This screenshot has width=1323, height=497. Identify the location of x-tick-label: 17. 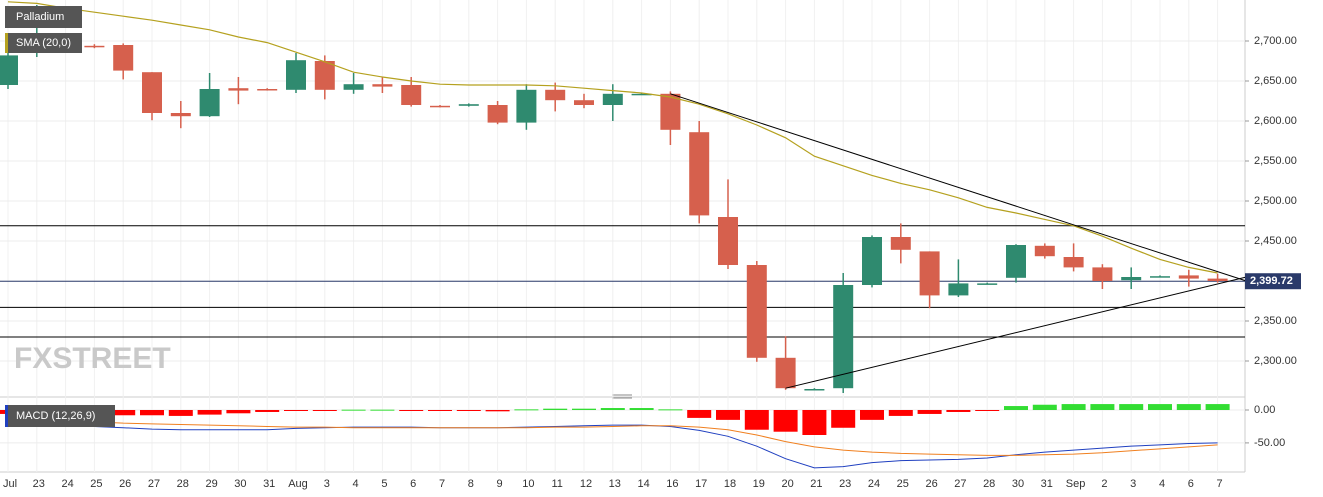
(701, 484).